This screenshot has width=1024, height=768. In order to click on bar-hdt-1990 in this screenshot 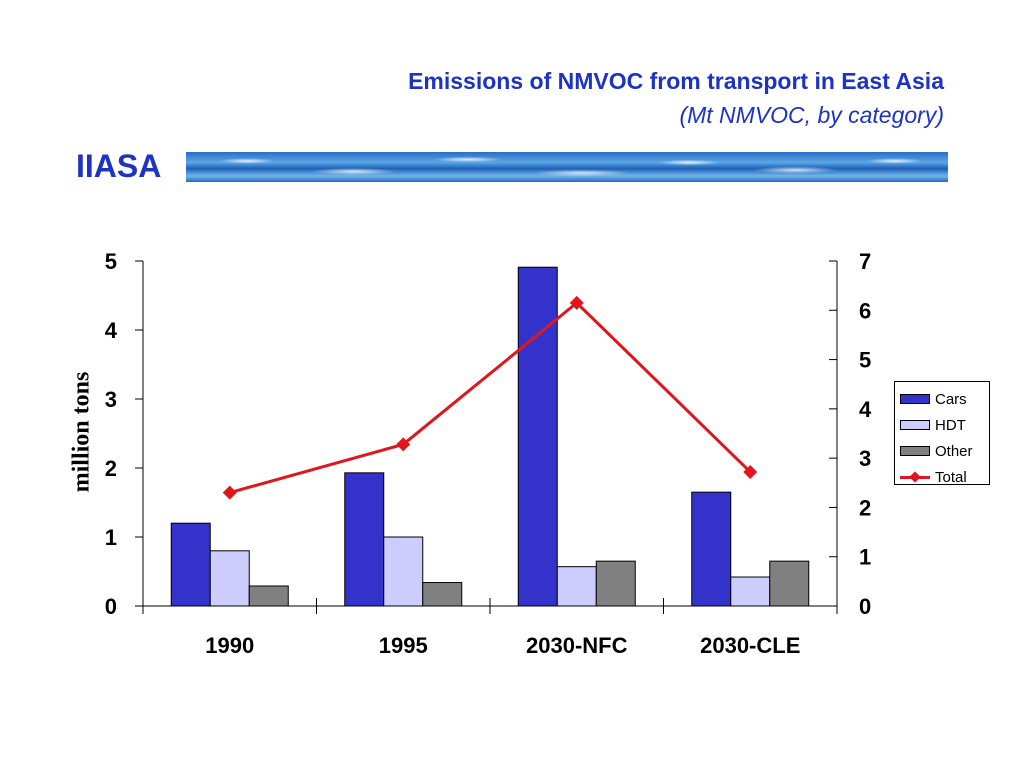, I will do `click(229, 578)`.